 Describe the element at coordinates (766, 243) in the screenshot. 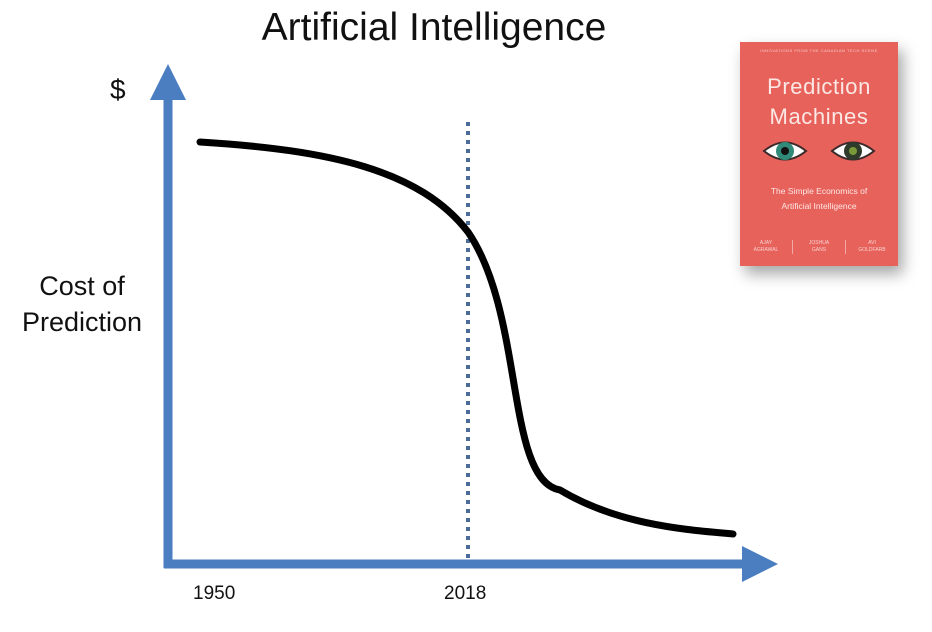

I see `author-first-name: AJAY` at that location.